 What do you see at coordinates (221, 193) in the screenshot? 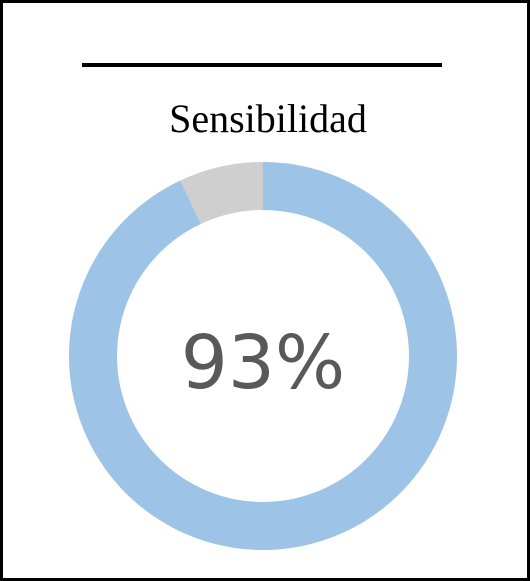
I see `slice-remainder` at bounding box center [221, 193].